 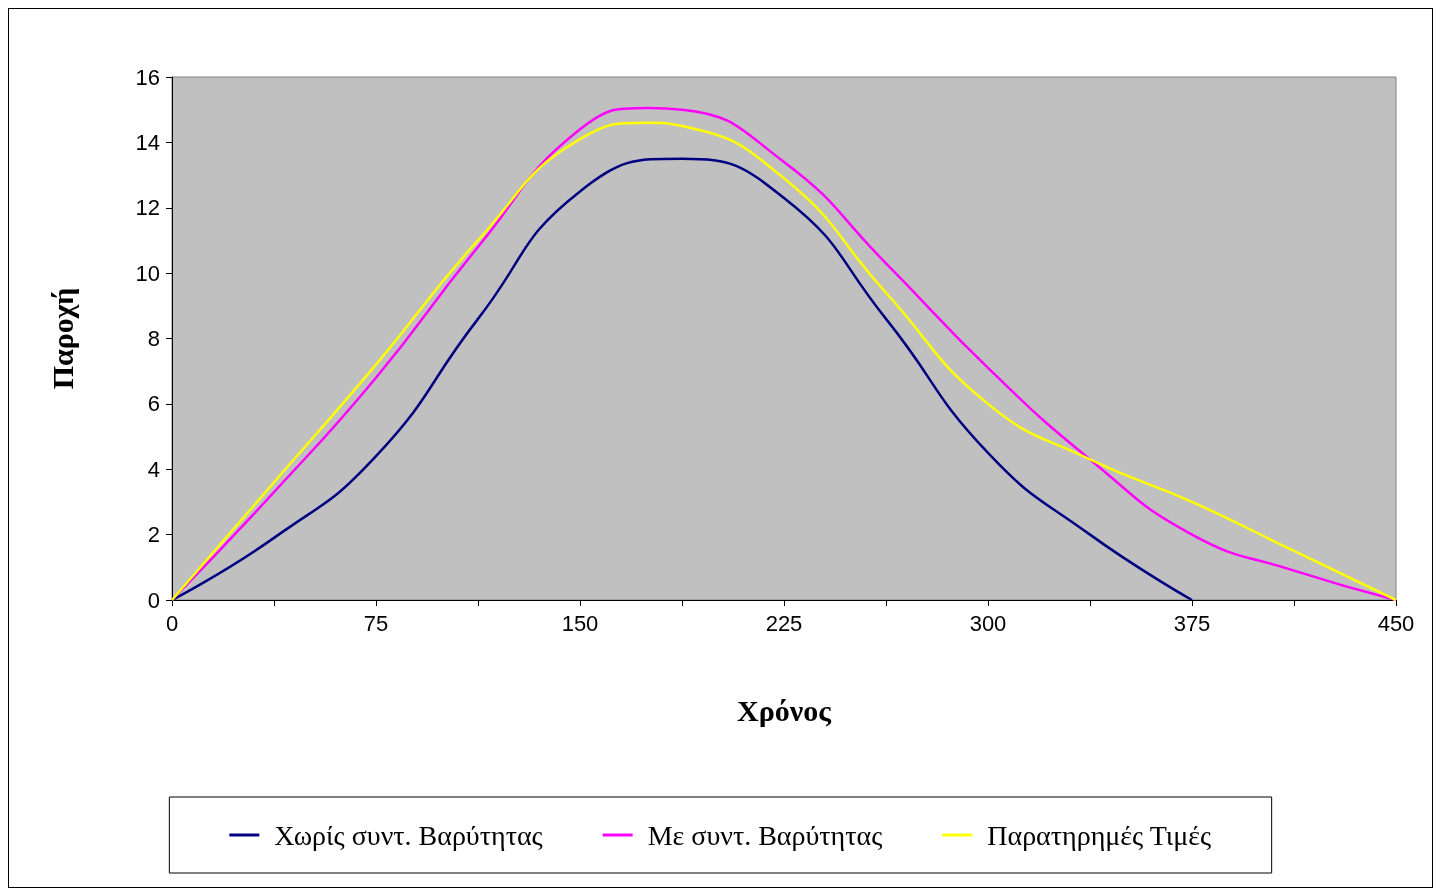 What do you see at coordinates (376, 623) in the screenshot?
I see `x-tick-label: 75` at bounding box center [376, 623].